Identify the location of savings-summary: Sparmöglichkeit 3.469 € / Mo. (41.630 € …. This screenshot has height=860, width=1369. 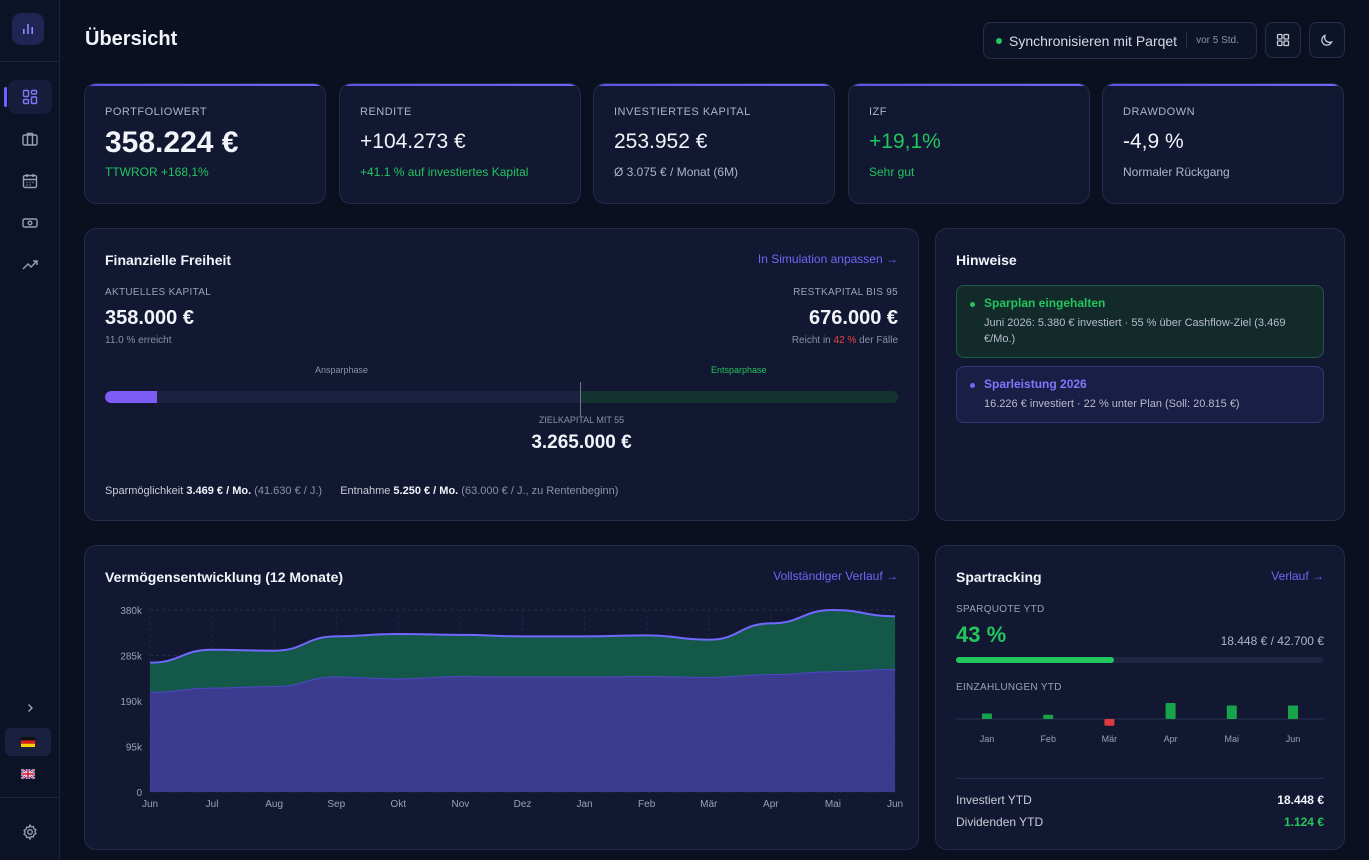
(361, 491).